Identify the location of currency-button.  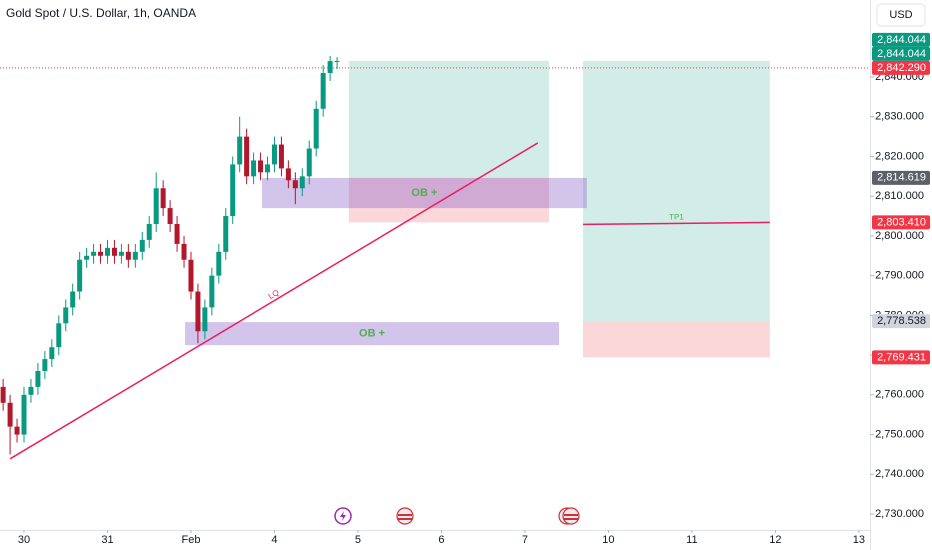
(901, 15).